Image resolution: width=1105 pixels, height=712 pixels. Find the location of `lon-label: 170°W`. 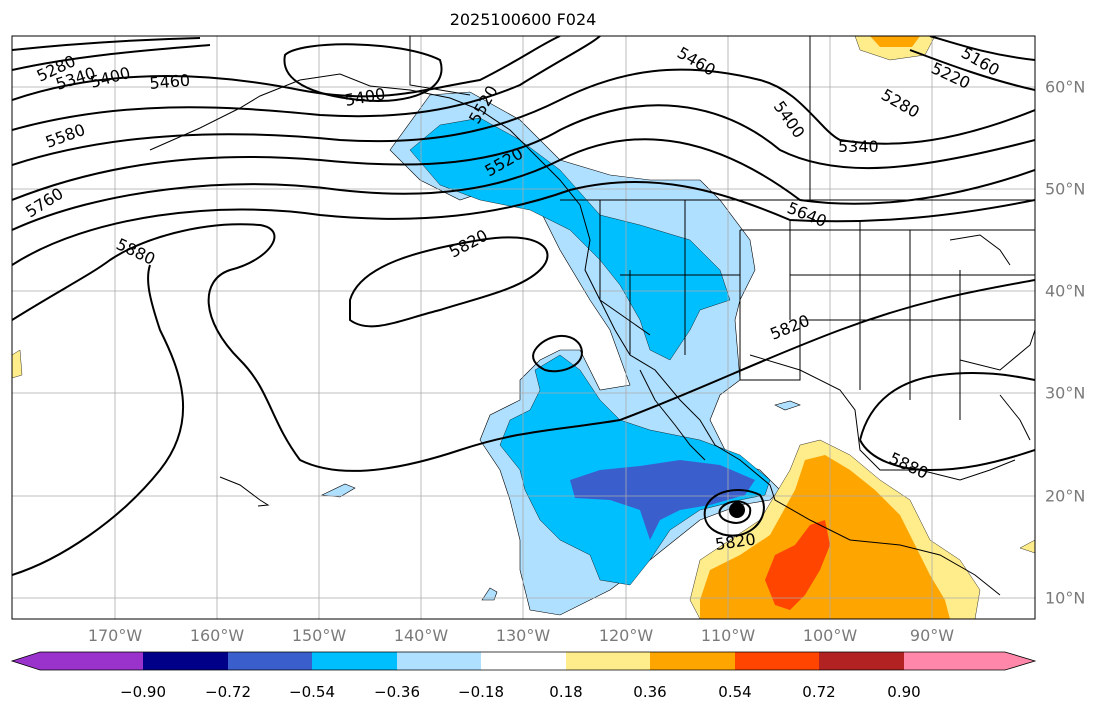

lon-label: 170°W is located at coordinates (115, 635).